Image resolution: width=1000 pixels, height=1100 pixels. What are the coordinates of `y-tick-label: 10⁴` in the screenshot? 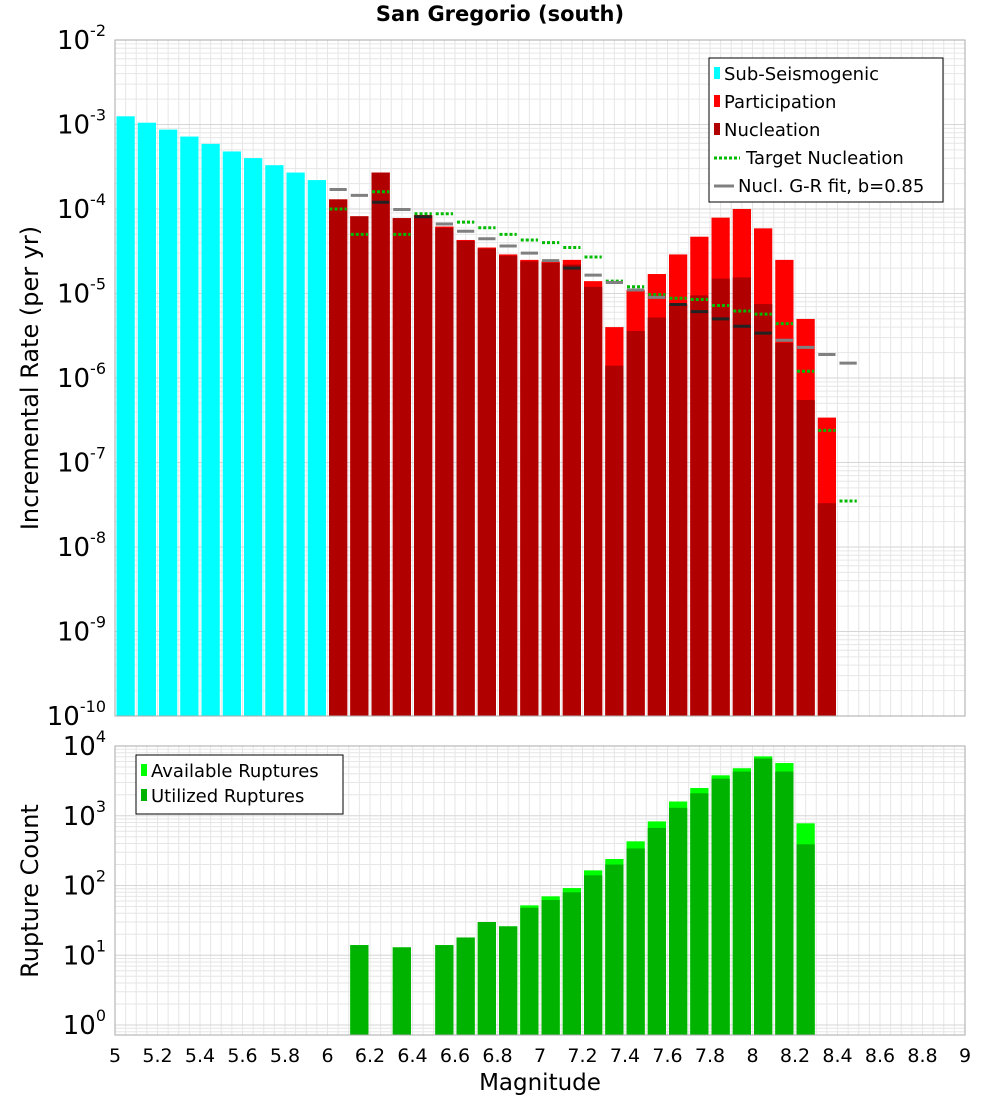 It's located at (84, 744).